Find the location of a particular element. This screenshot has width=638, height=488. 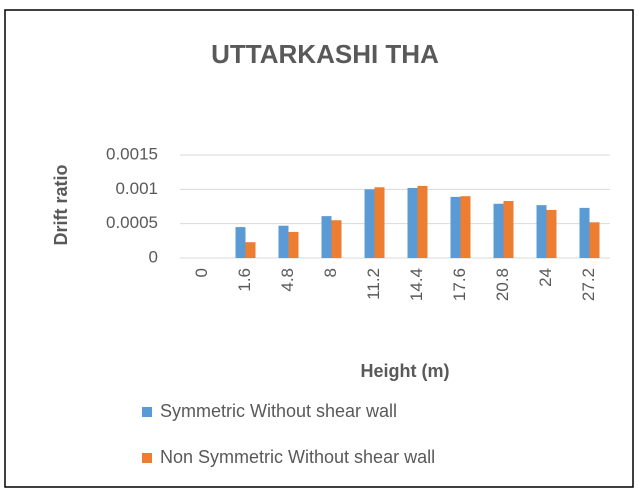

x-tick-label: 17.6 is located at coordinates (459, 284).